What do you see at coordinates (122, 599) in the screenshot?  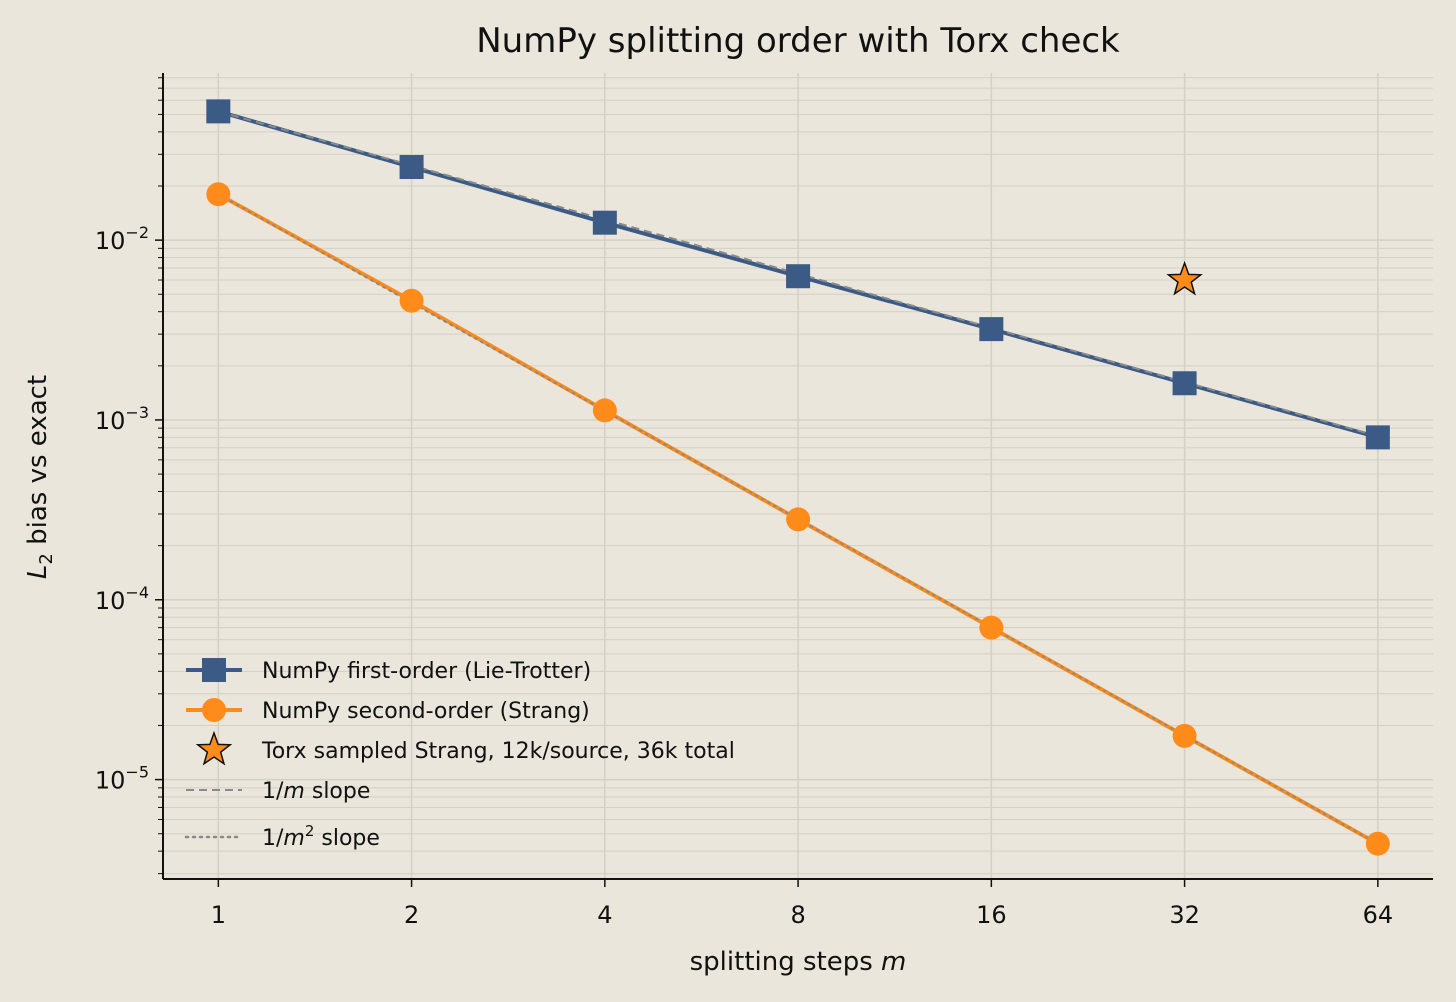 I see `y-tick-label: 10⁻⁴` at bounding box center [122, 599].